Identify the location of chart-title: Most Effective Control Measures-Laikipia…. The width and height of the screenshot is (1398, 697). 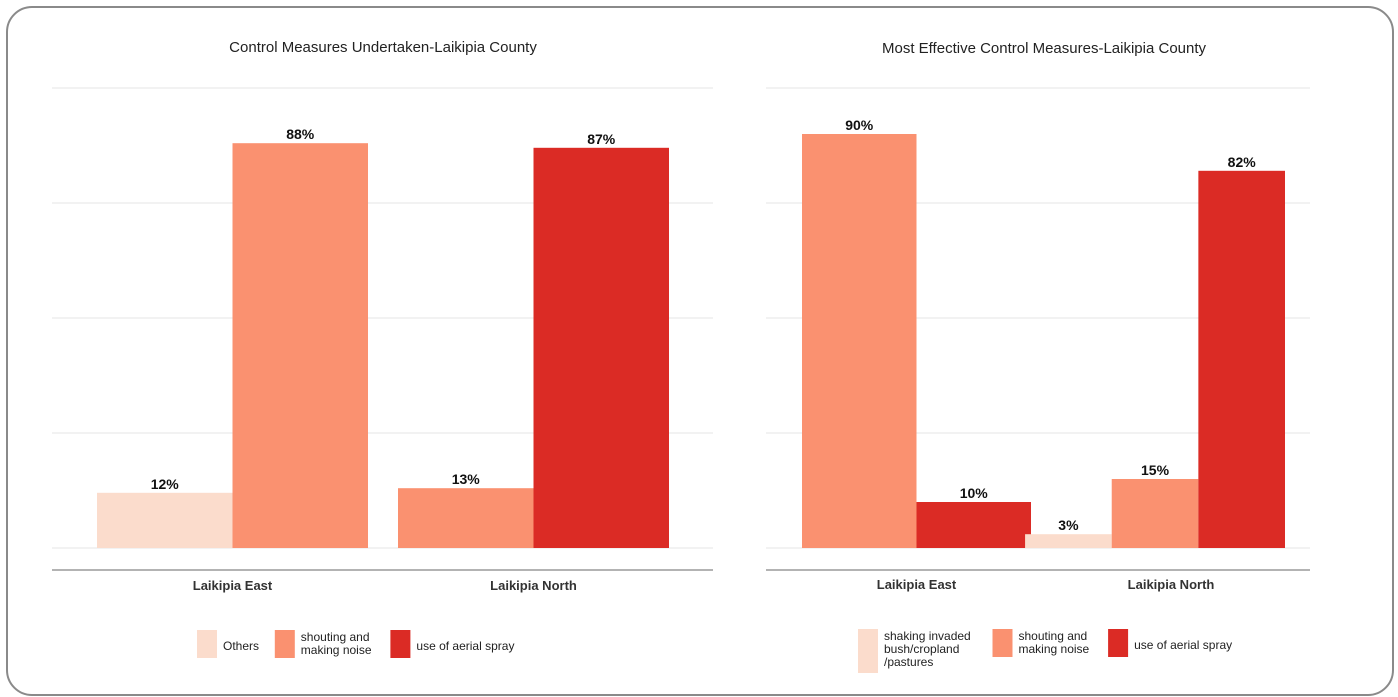
(1044, 48).